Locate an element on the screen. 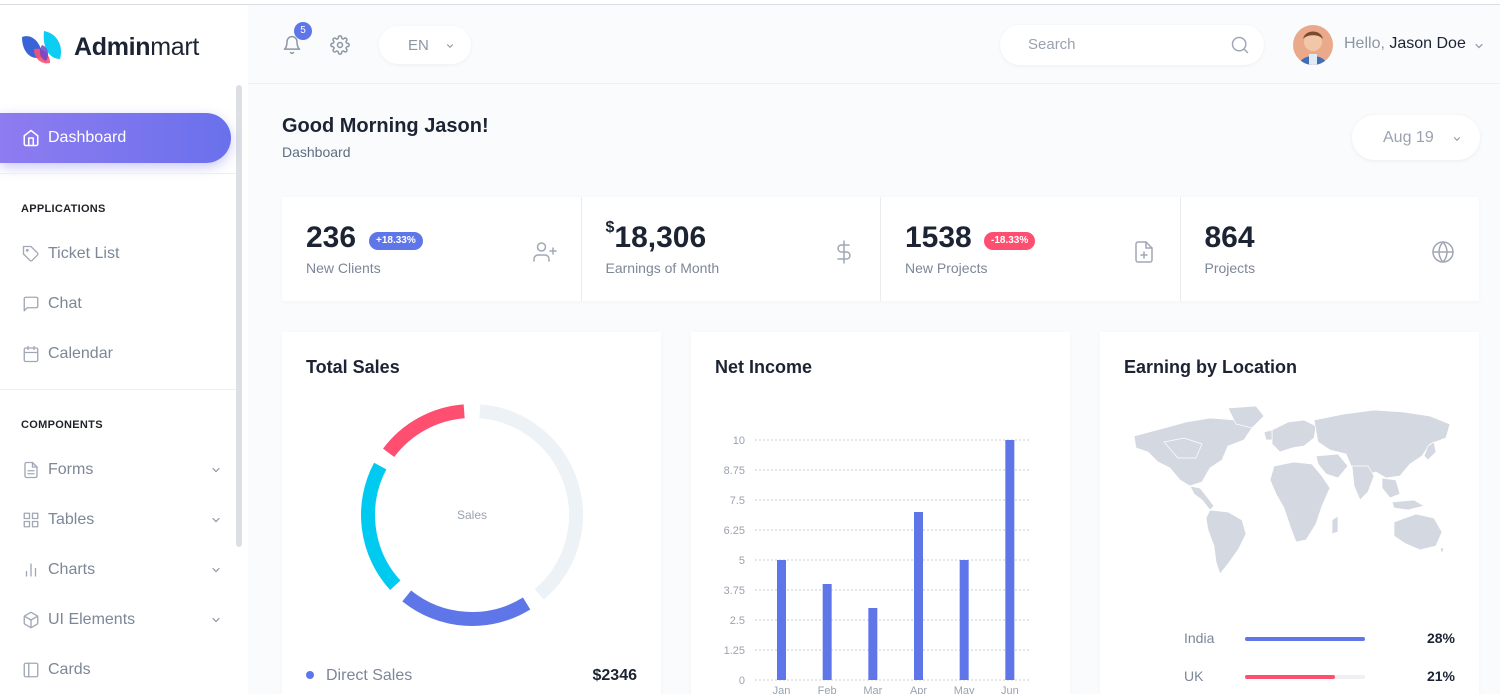 The image size is (1500, 694). y-tick-label: 5 is located at coordinates (742, 561).